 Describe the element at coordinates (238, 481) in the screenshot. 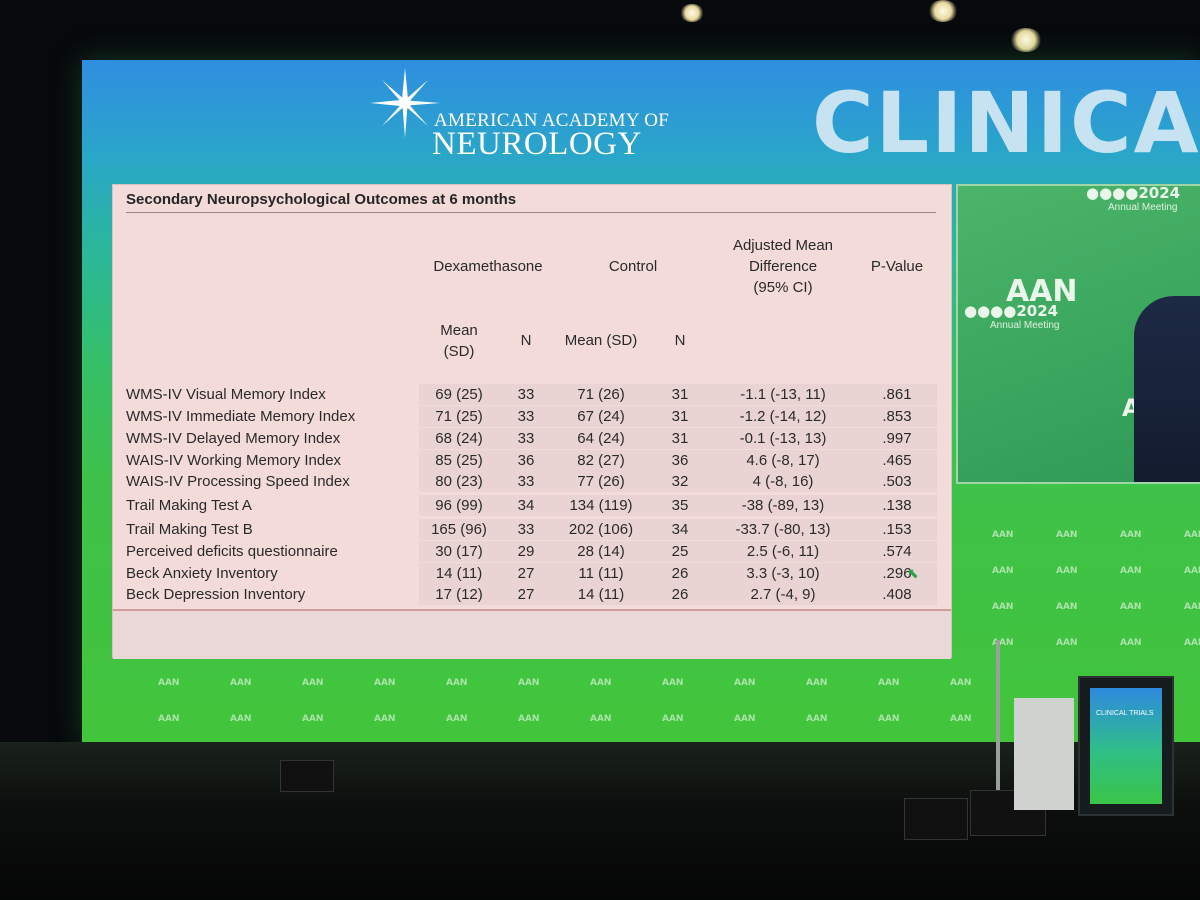

I see `row-label: WAIS-IV Processing Speed Index` at that location.